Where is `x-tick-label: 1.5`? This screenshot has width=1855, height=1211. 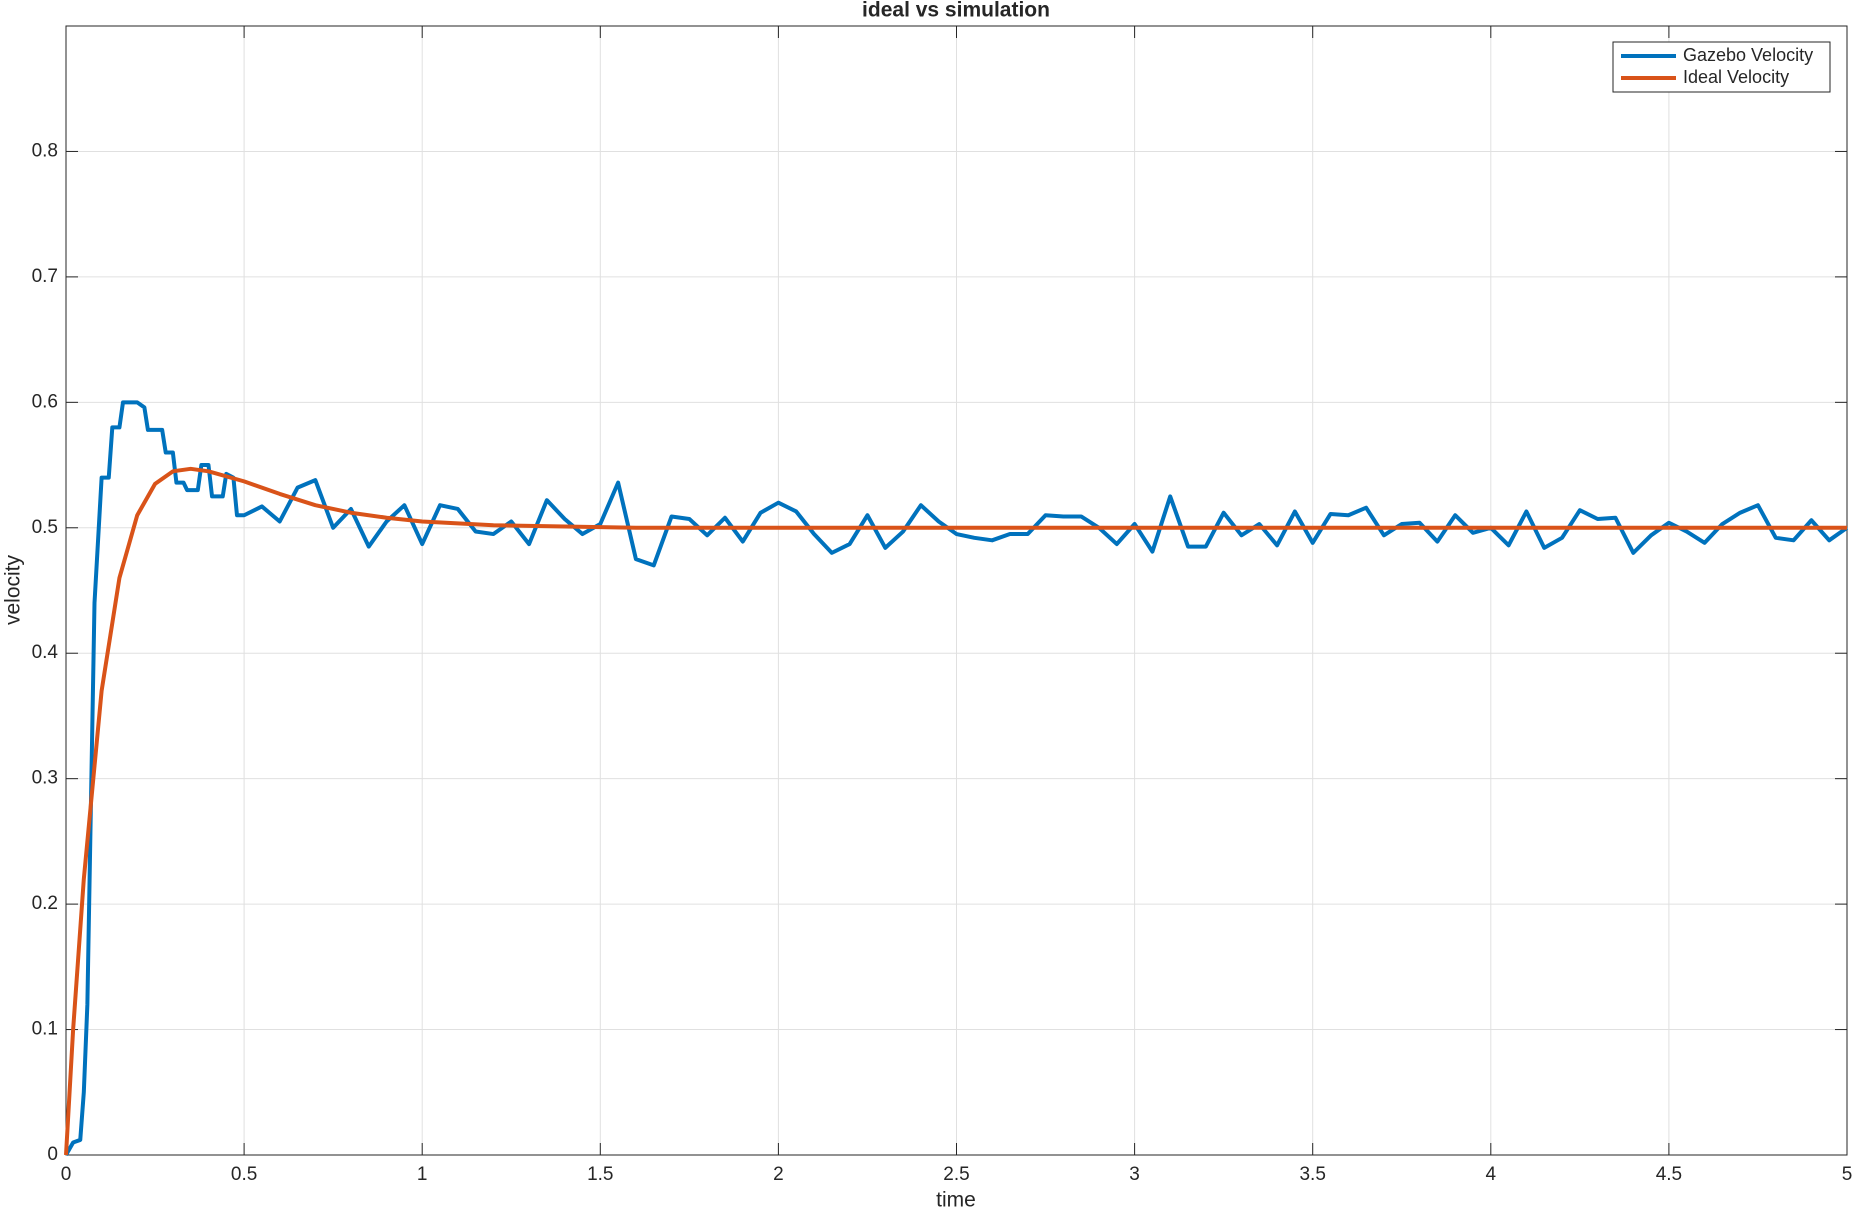
x-tick-label: 1.5 is located at coordinates (600, 1174).